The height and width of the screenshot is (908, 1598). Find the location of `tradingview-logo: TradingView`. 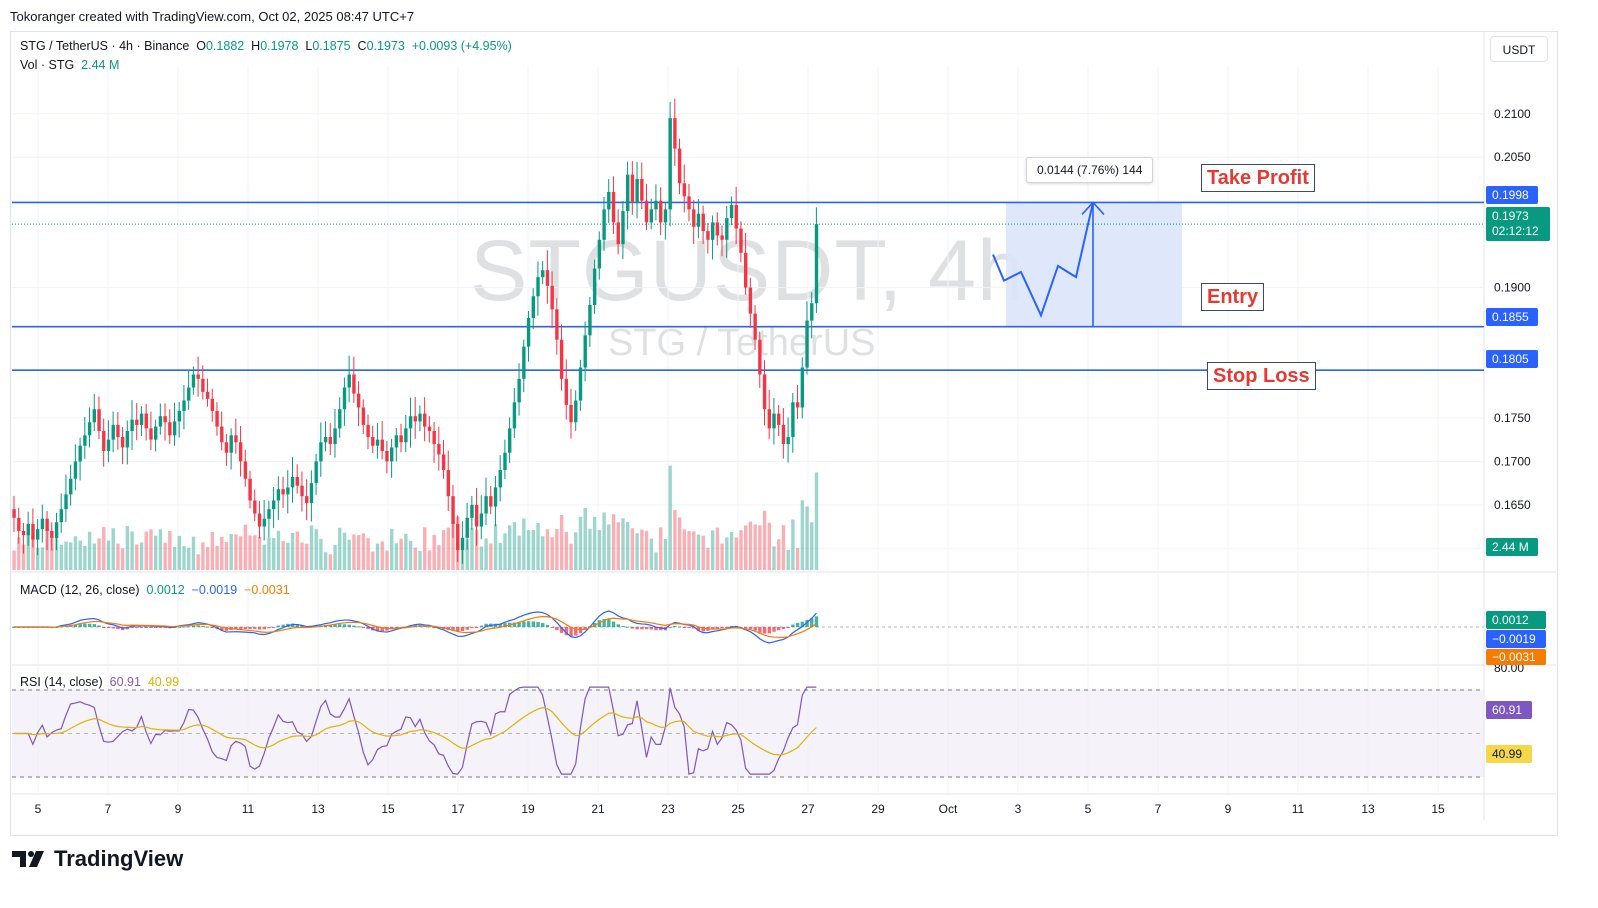

tradingview-logo: TradingView is located at coordinates (97, 859).